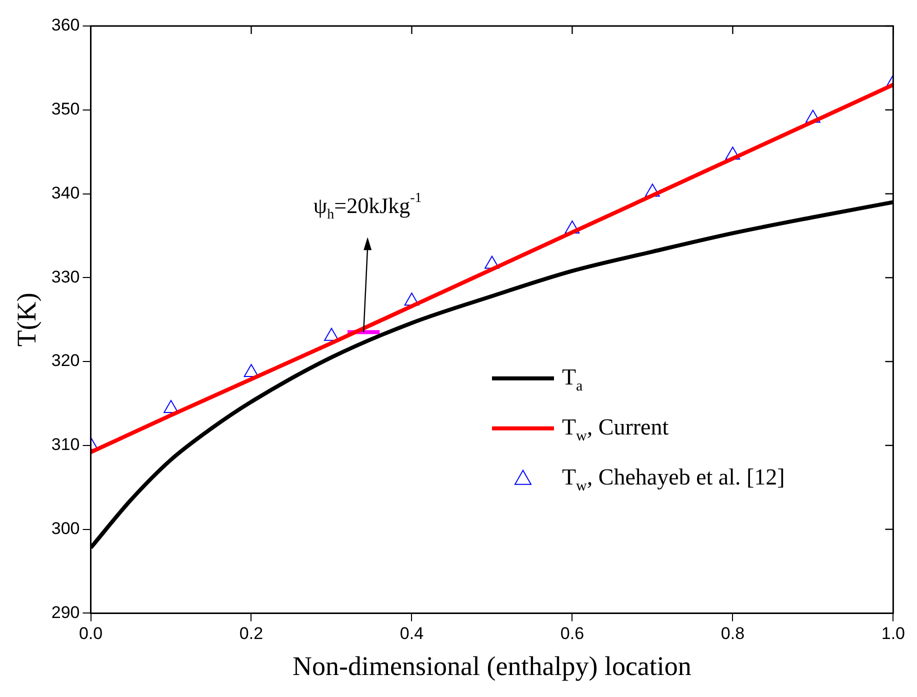 Image resolution: width=917 pixels, height=697 pixels. Describe the element at coordinates (65, 360) in the screenshot. I see `y-tick-label: 320` at that location.